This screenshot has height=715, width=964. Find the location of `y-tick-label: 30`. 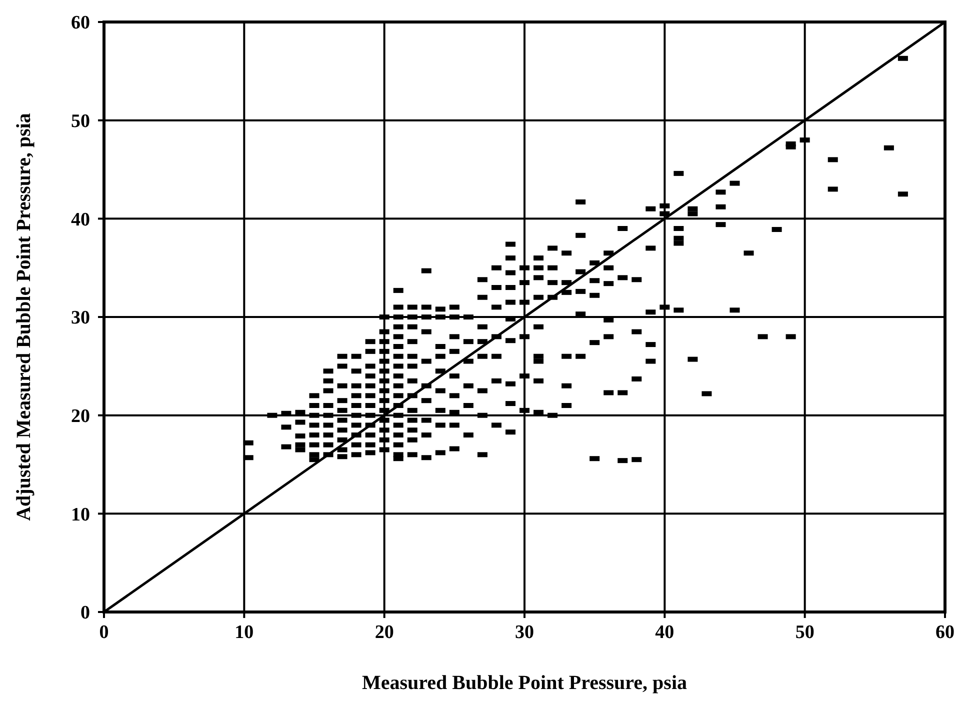

y-tick-label: 30 is located at coordinates (80, 318).